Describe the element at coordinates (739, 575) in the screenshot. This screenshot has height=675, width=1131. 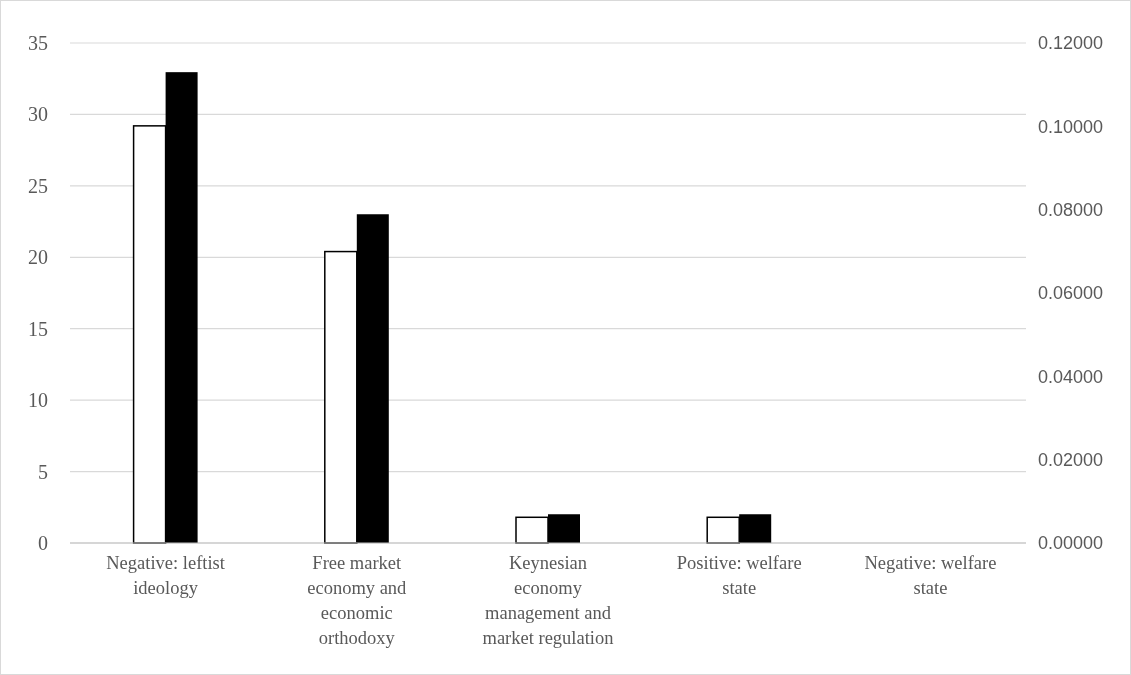
I see `x-tick-label: Positive: welfare state` at that location.